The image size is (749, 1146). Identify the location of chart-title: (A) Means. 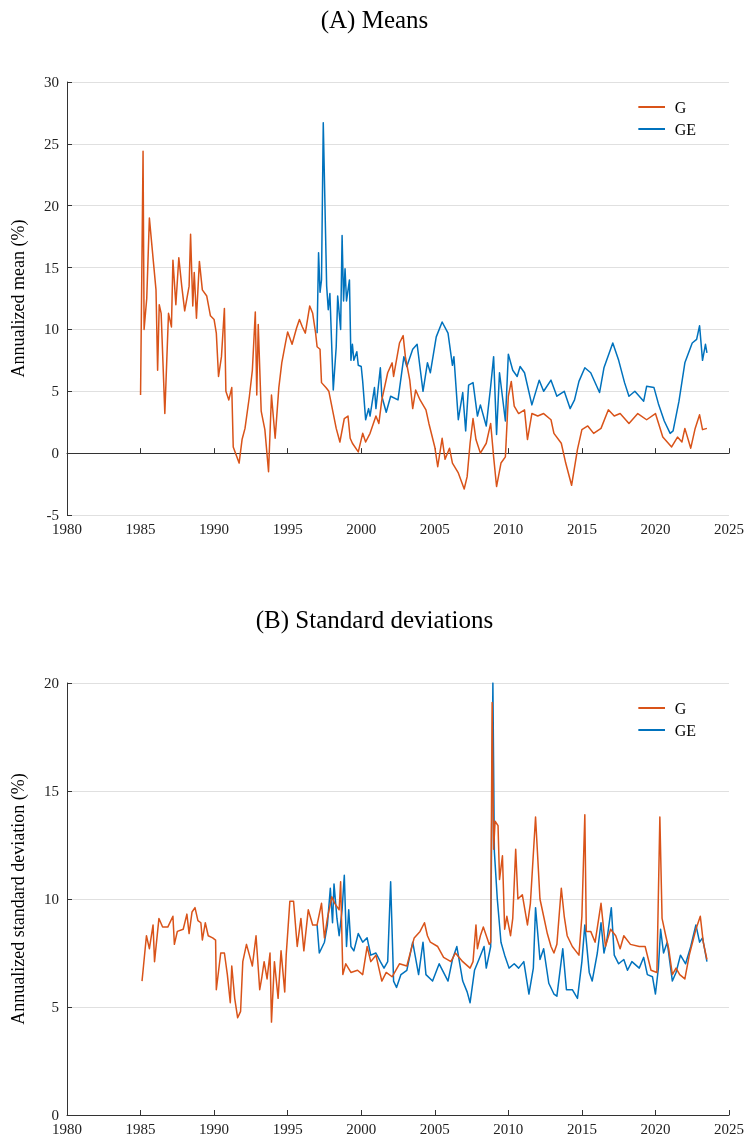
(374, 20).